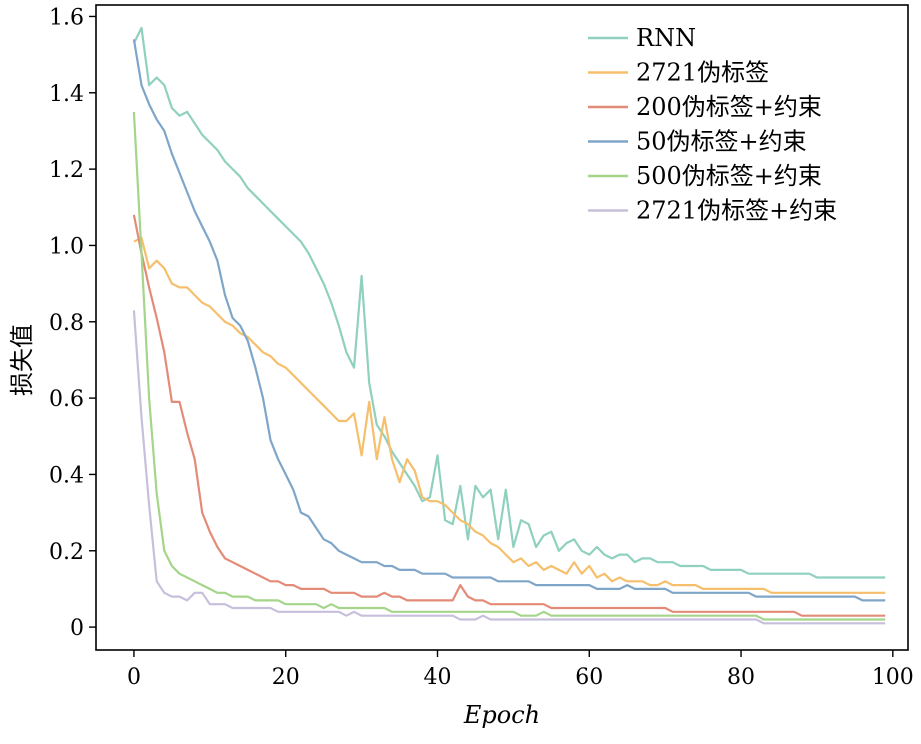  Describe the element at coordinates (66, 475) in the screenshot. I see `y-tick-label: 0.4` at that location.